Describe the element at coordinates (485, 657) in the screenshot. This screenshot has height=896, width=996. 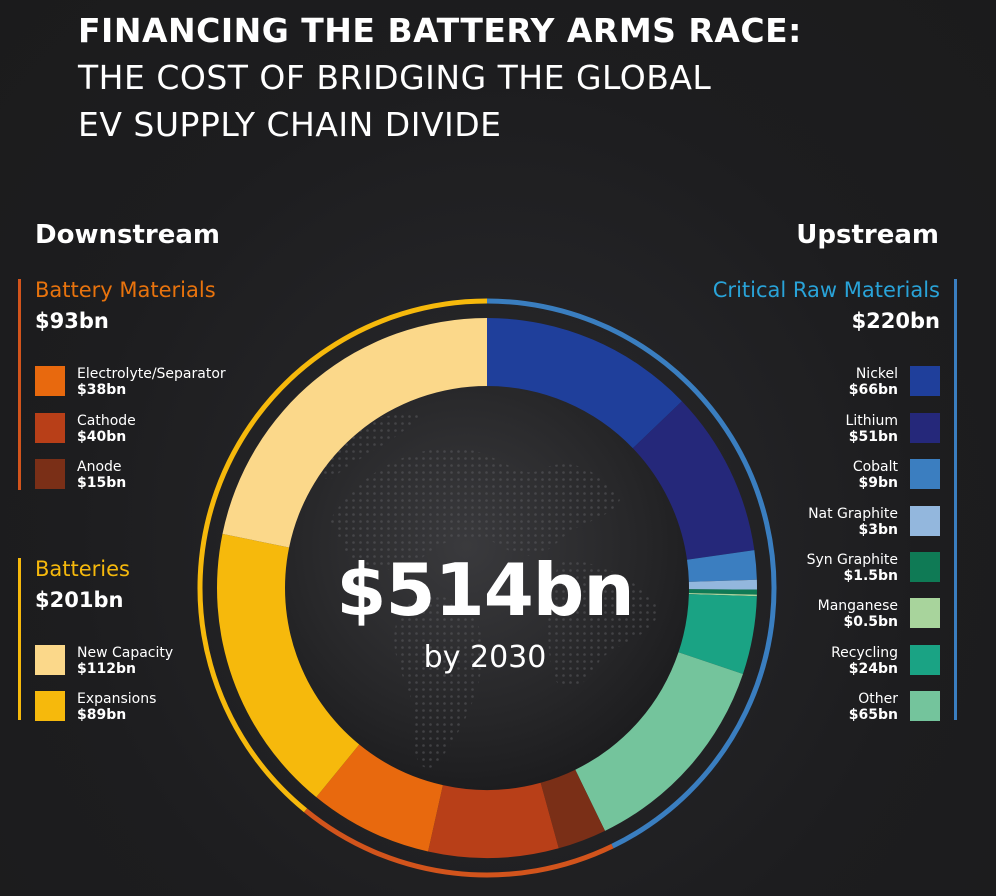
I see `total-subtitle: by 2030` at that location.